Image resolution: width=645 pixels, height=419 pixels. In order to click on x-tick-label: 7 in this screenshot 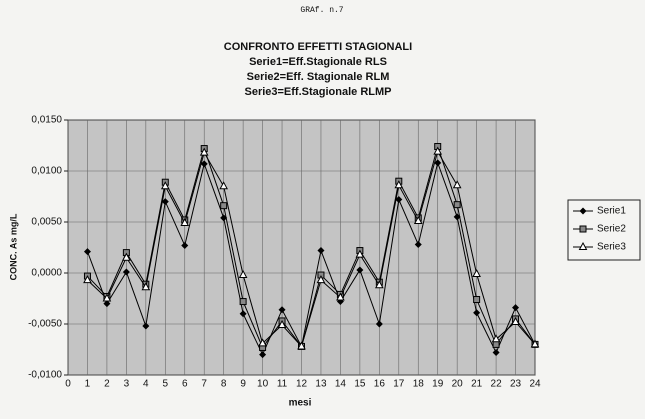, I will do `click(204, 384)`.